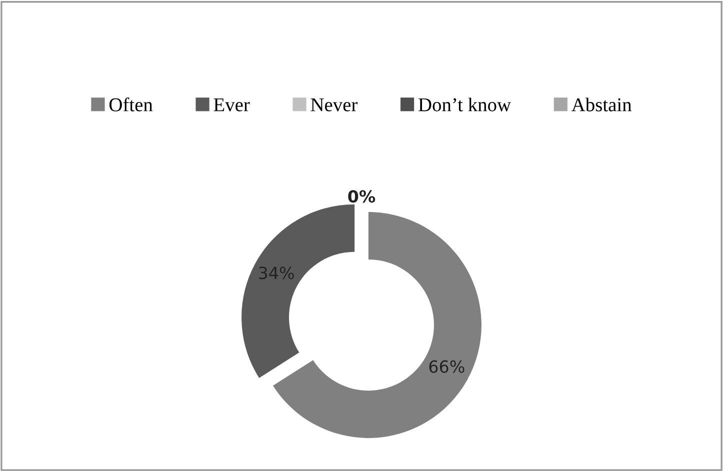 This screenshot has height=471, width=723. I want to click on data-label: 34%, so click(276, 273).